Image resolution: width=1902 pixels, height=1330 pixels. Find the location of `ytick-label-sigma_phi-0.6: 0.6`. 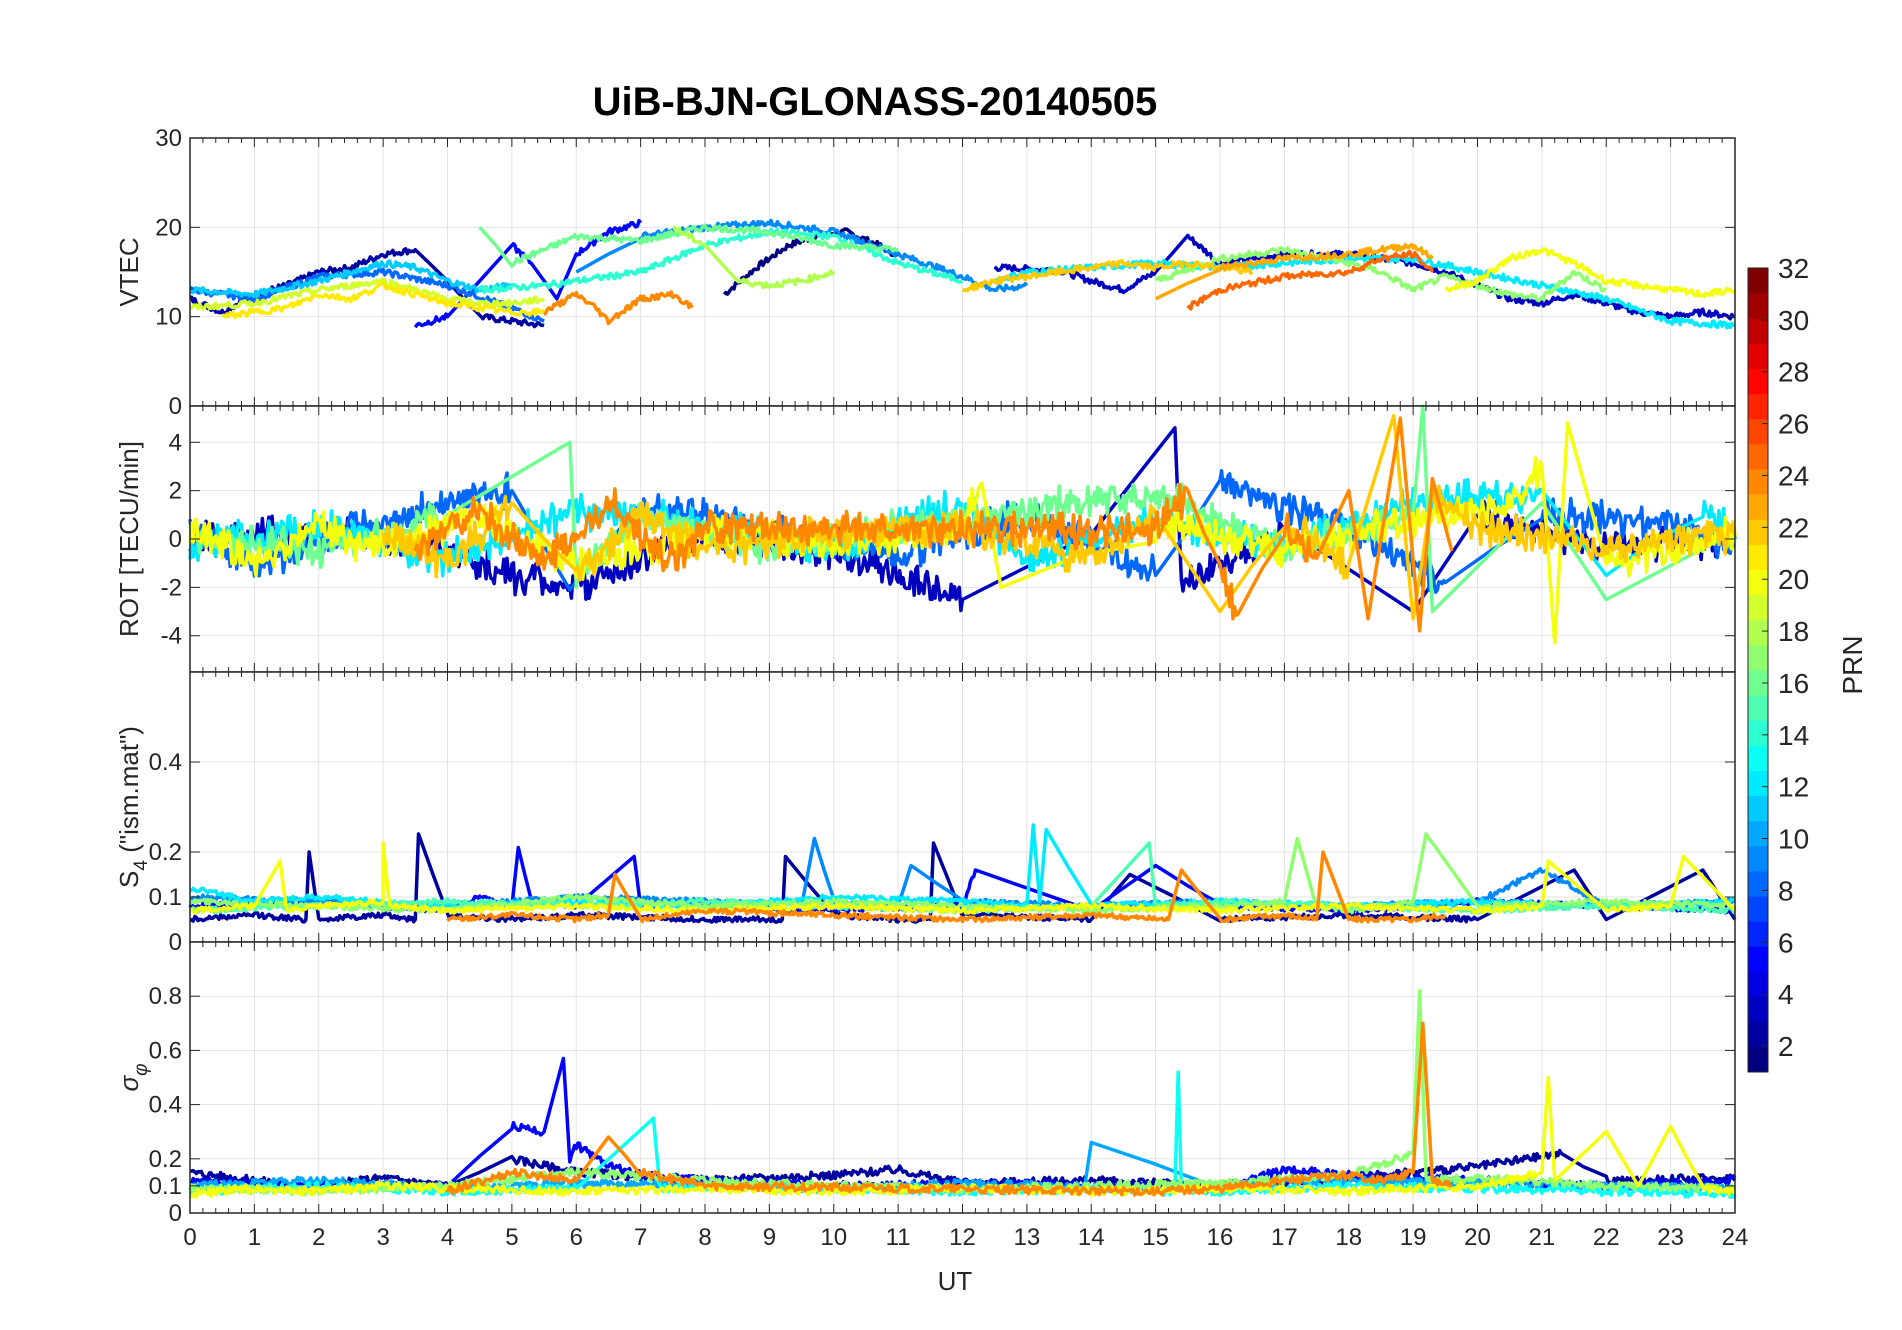

ytick-label-sigma_phi-0.6: 0.6 is located at coordinates (165, 1050).